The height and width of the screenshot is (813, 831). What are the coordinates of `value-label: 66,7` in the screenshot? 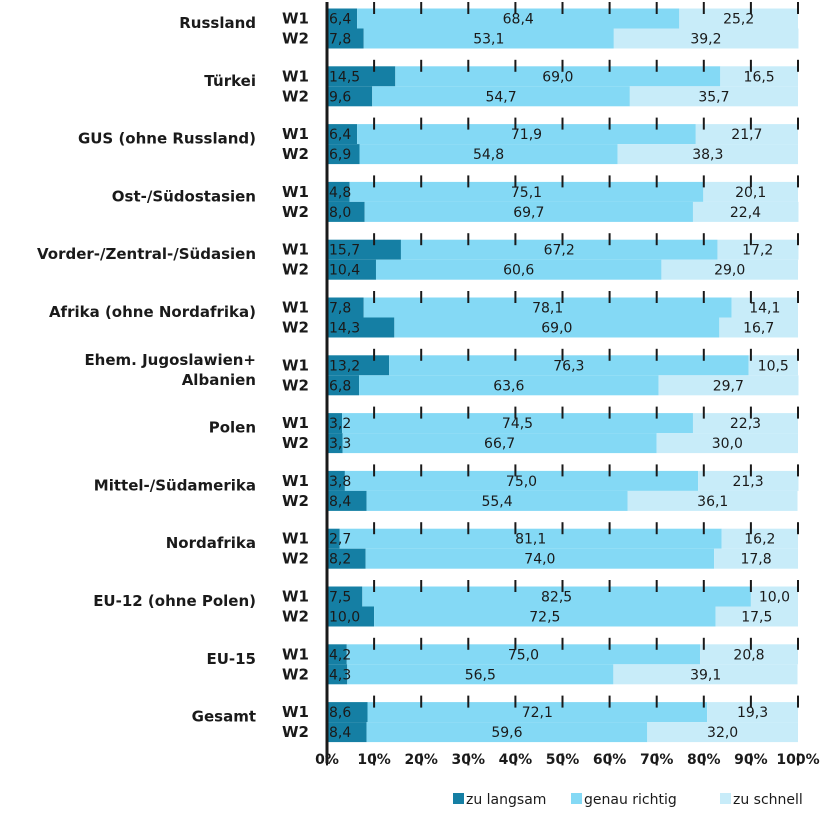 It's located at (499, 444).